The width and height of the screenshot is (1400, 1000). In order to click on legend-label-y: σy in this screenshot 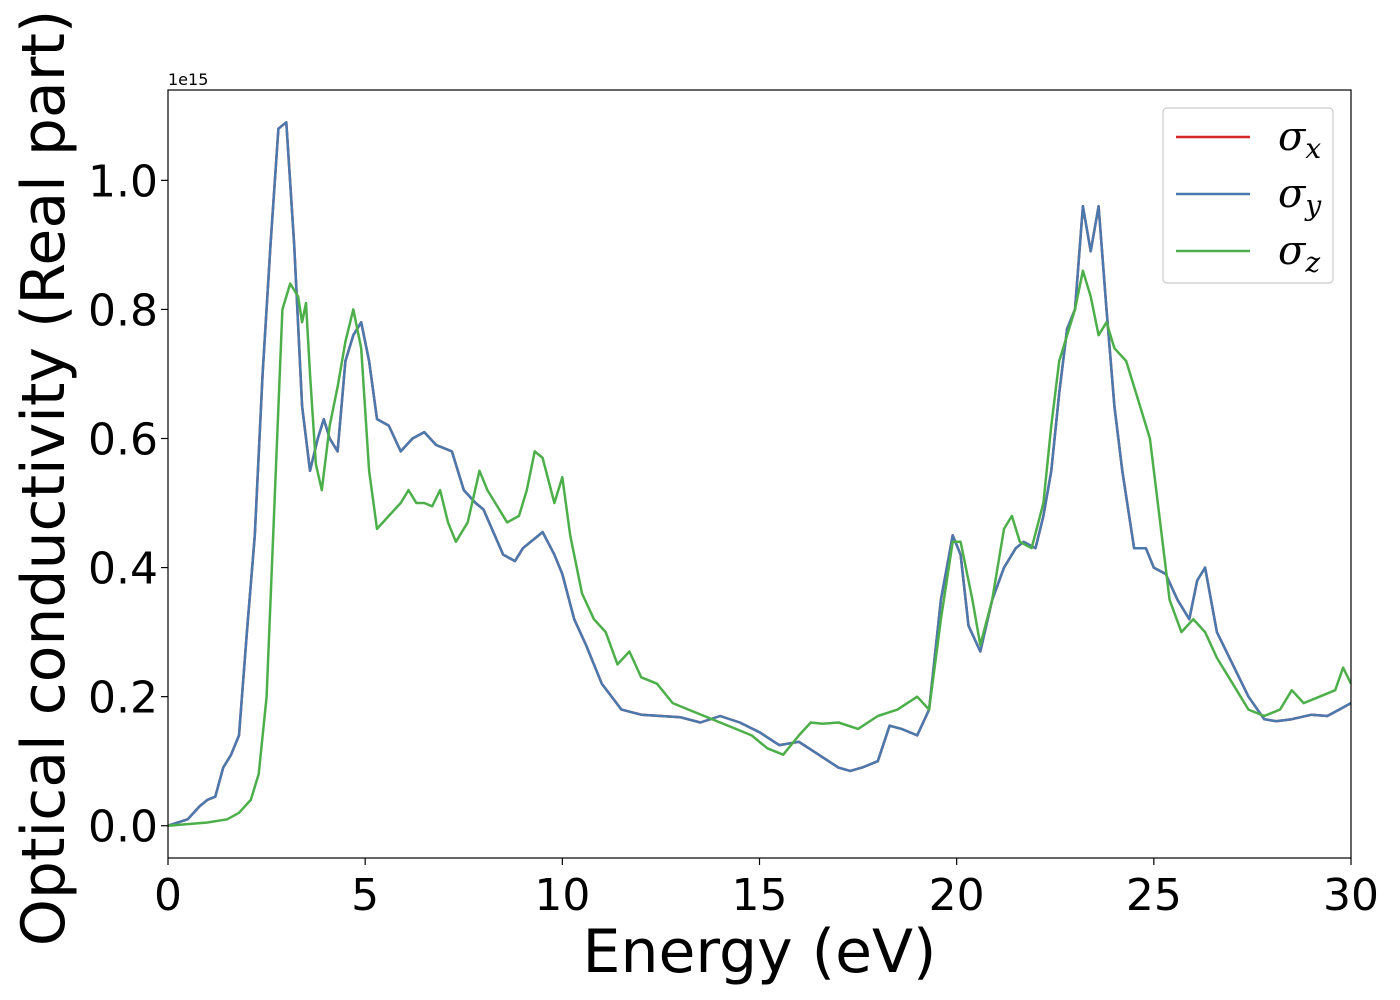, I will do `click(1300, 196)`.